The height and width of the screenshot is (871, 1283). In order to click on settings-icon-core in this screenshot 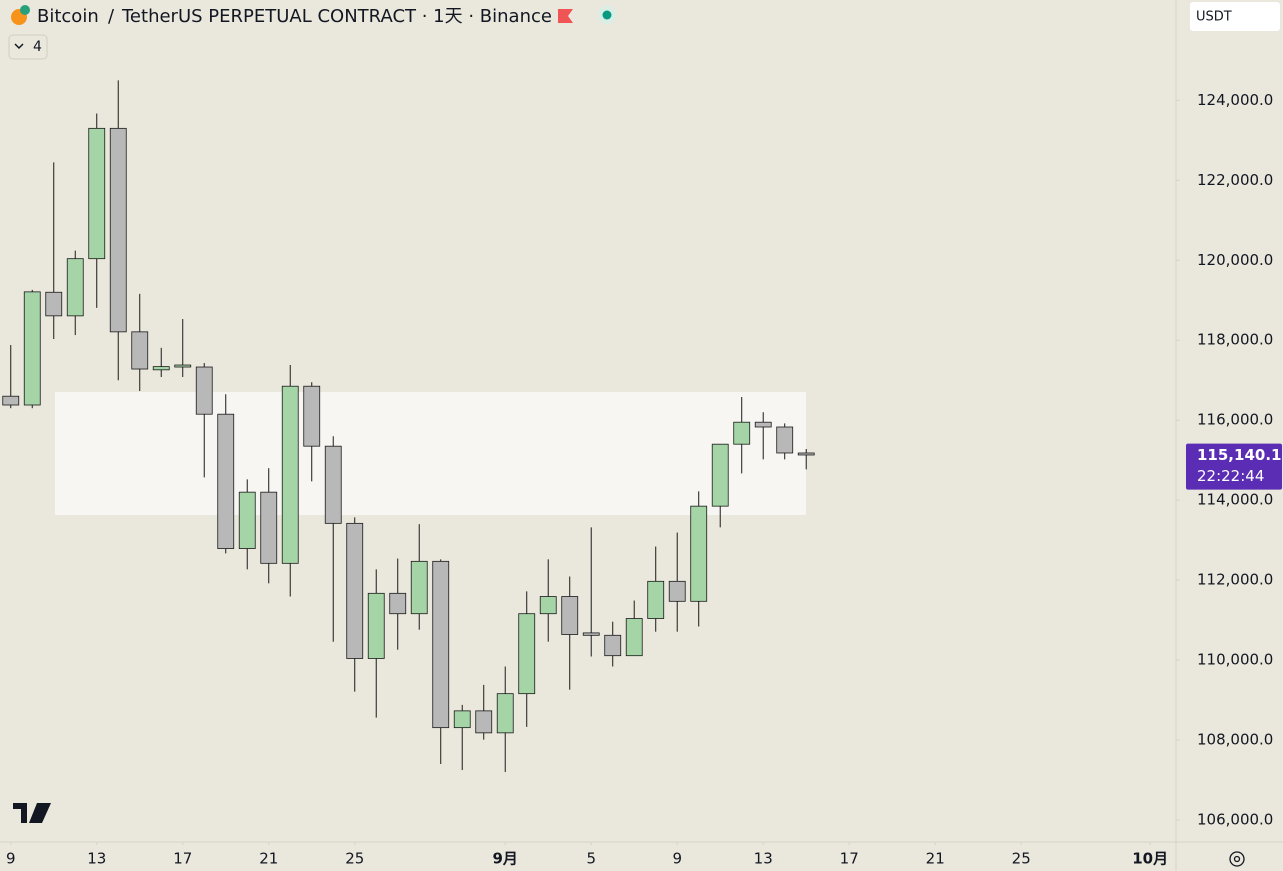, I will do `click(1237, 859)`.